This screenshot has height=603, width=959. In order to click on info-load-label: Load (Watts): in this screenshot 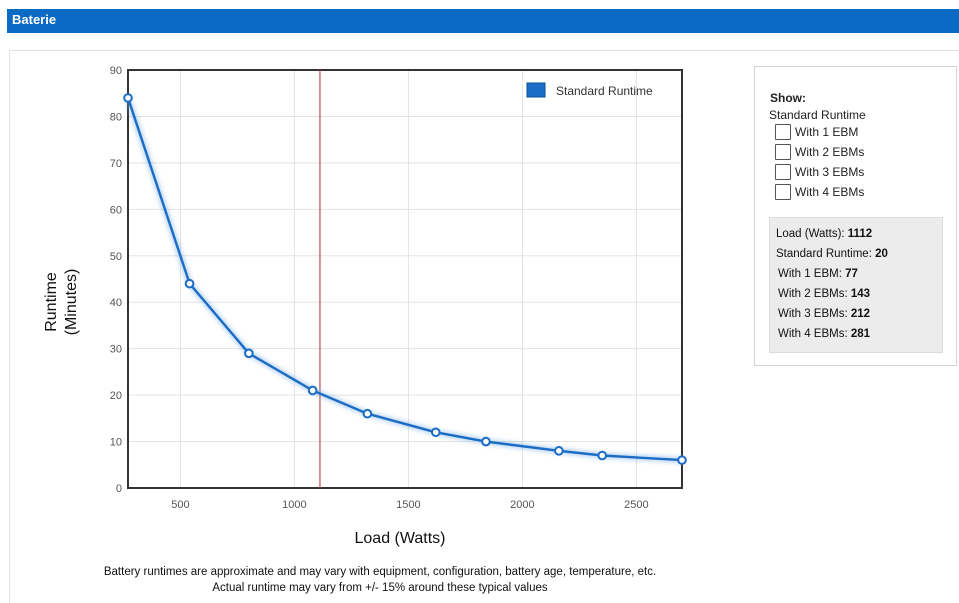, I will do `click(812, 234)`.